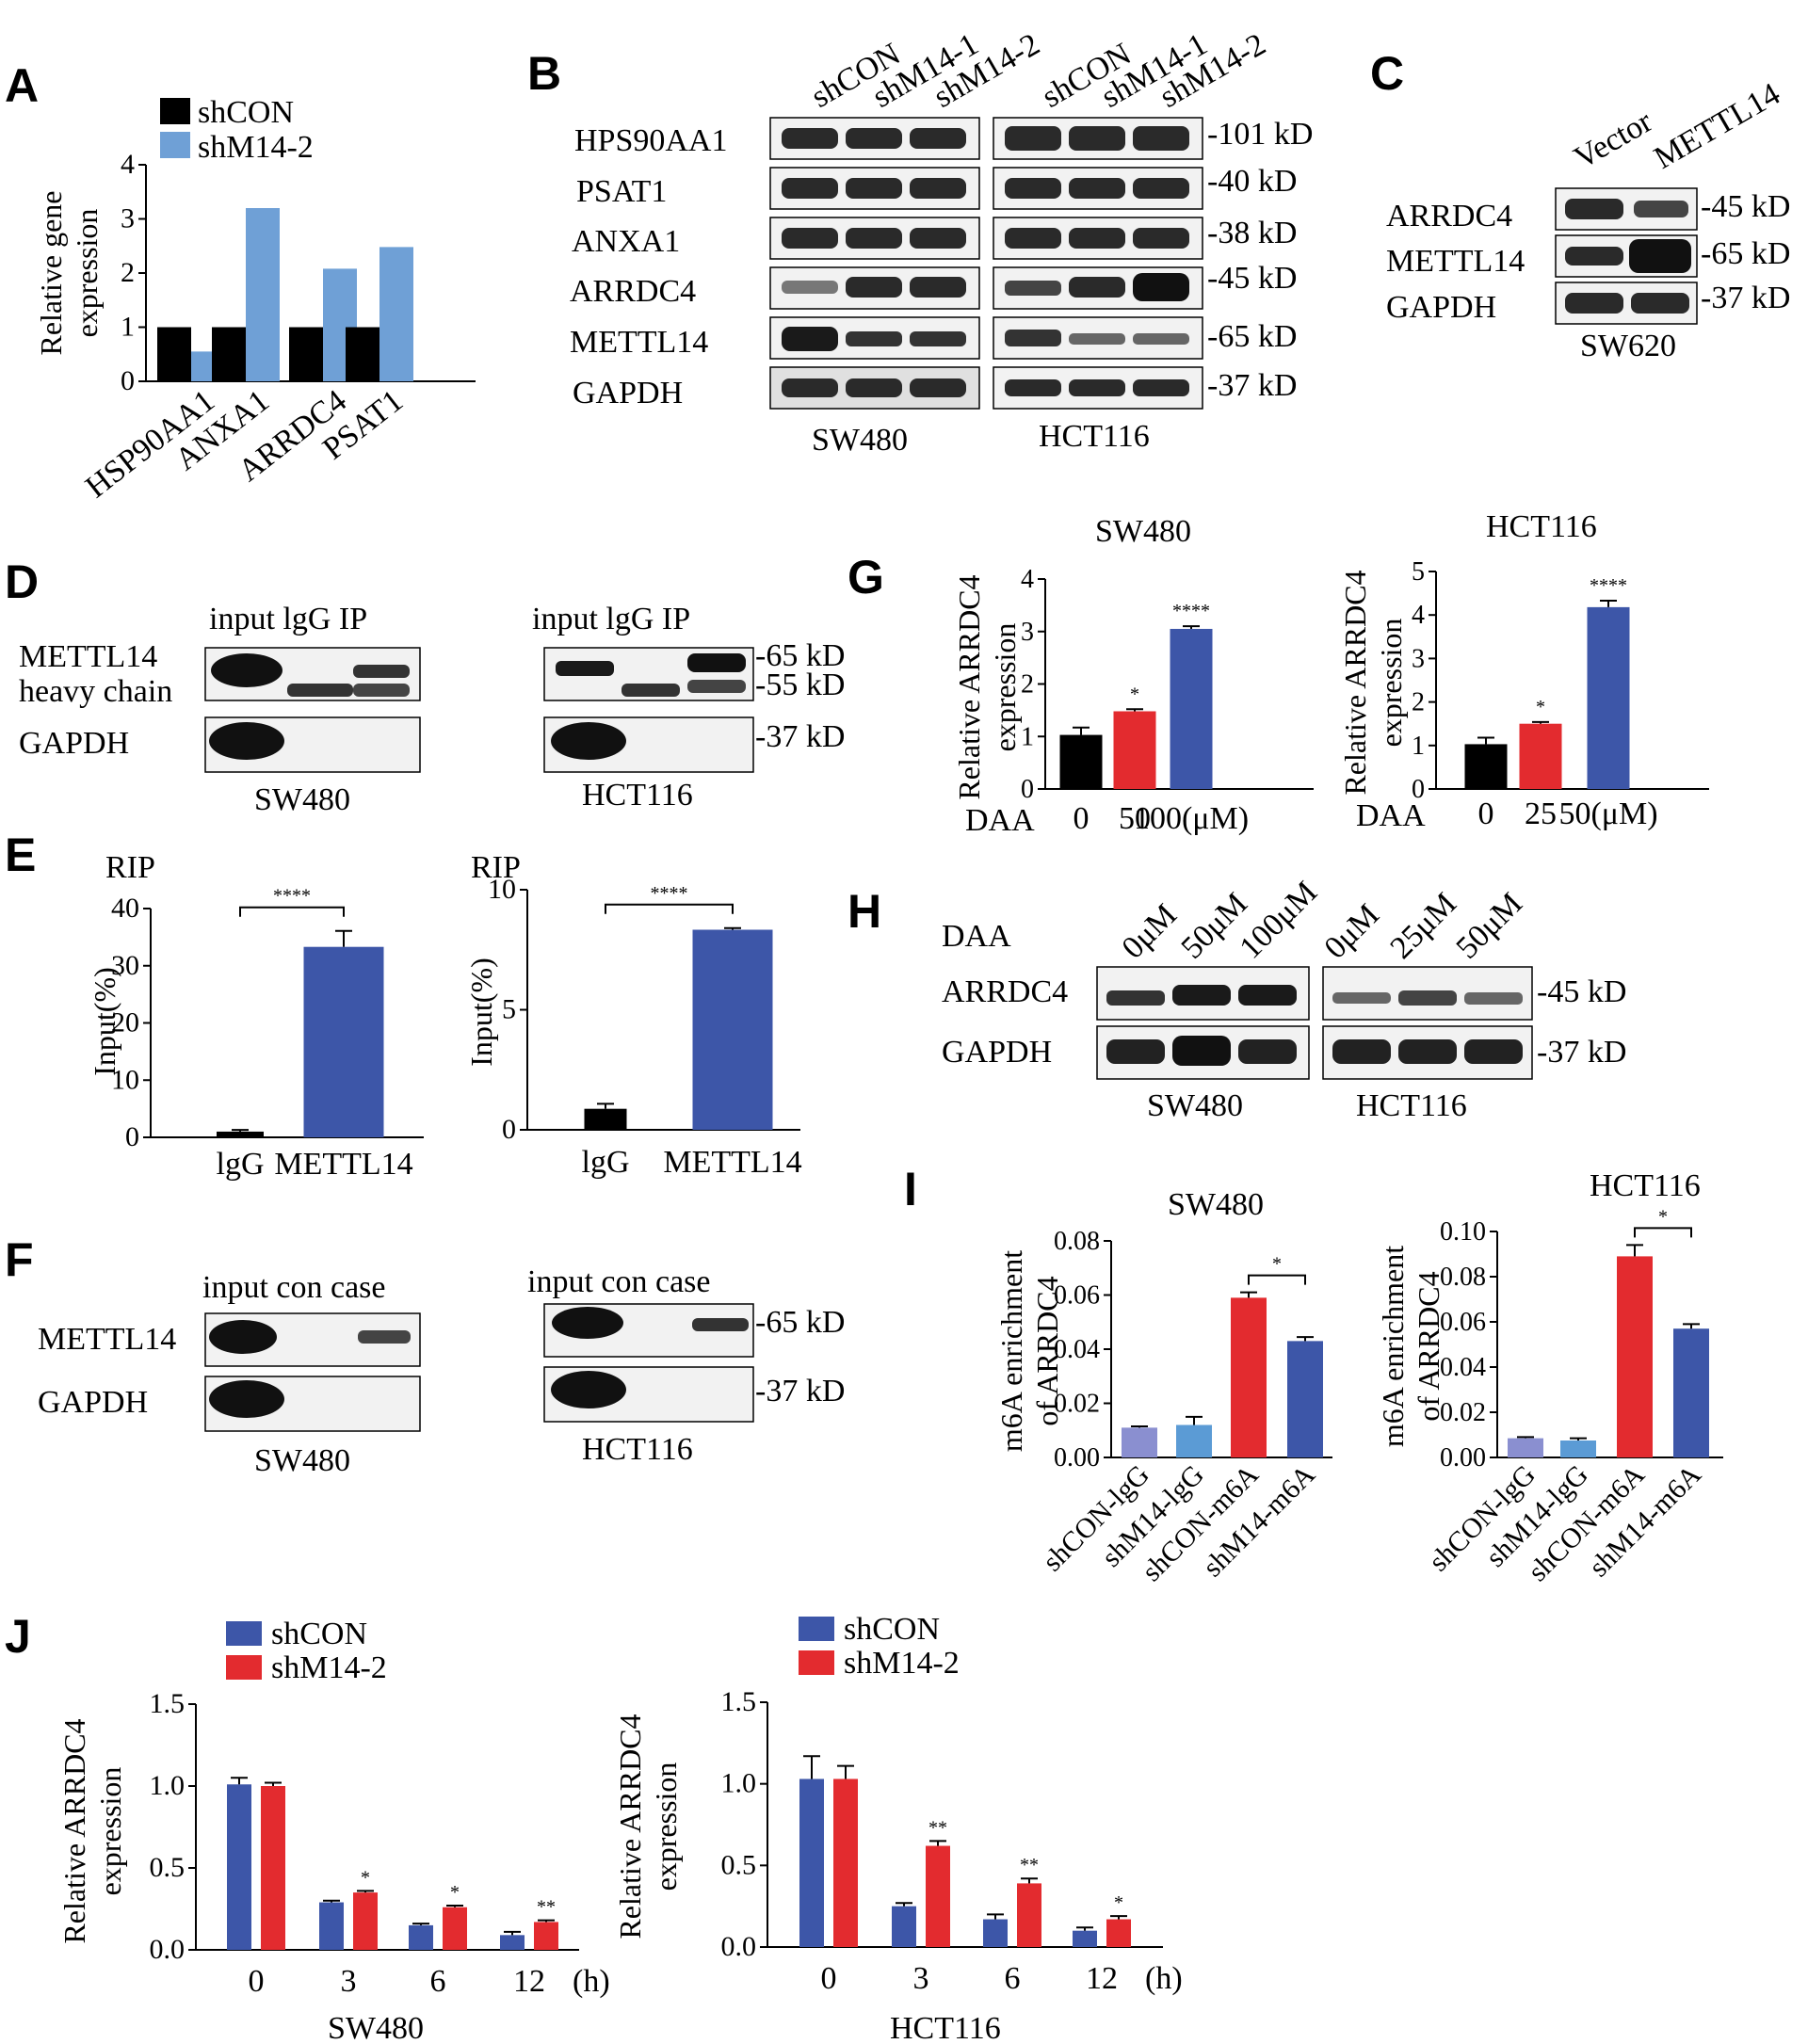 The height and width of the screenshot is (2044, 1808). I want to click on chart-i2-significance-bracket, so click(1663, 1232).